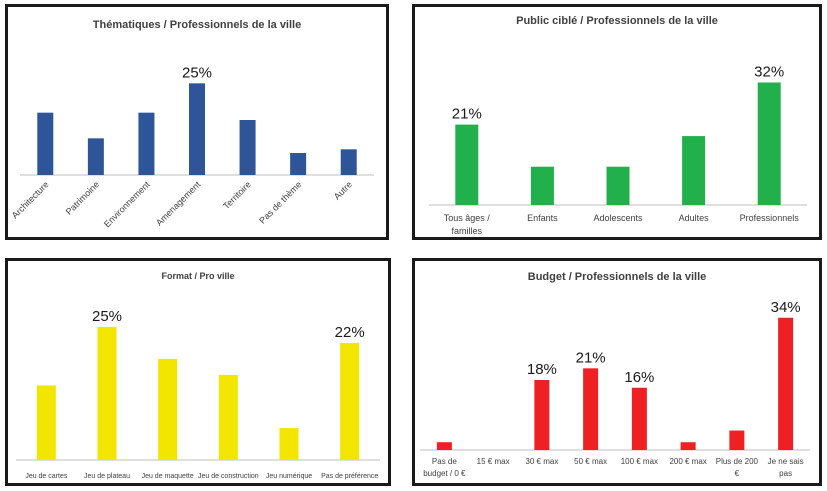 This screenshot has width=827, height=491. Describe the element at coordinates (178, 203) in the screenshot. I see `x-tick-label: Amenagement` at that location.